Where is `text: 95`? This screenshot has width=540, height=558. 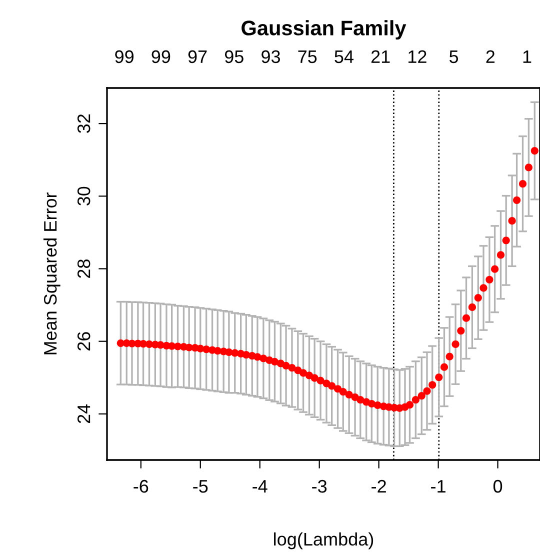
text: 95 is located at coordinates (234, 57).